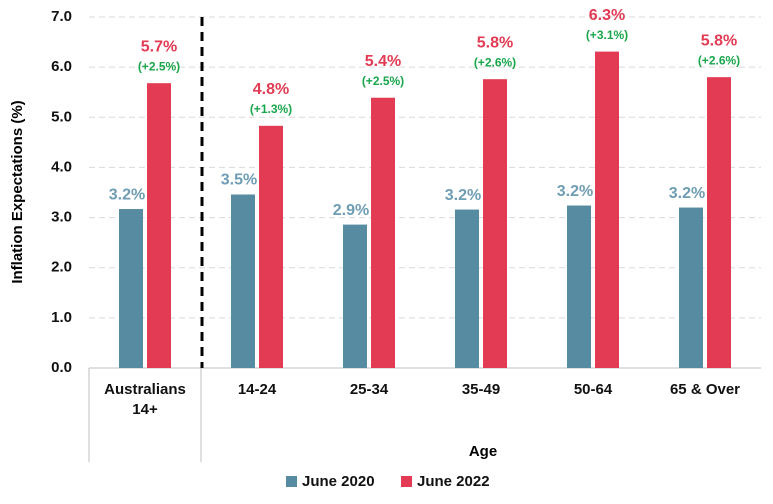  I want to click on value-label: 2.9%, so click(351, 210).